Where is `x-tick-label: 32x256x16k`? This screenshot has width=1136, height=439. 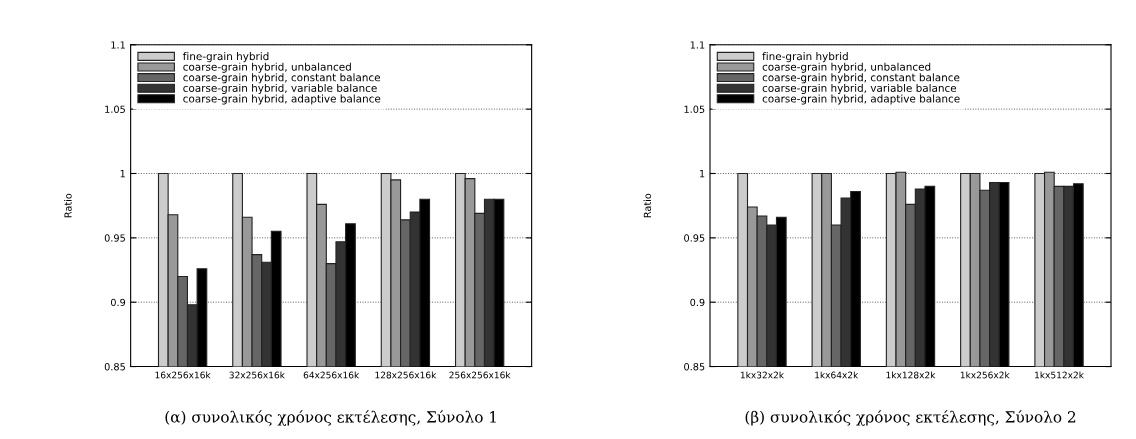
x-tick-label: 32x256x16k is located at coordinates (257, 375).